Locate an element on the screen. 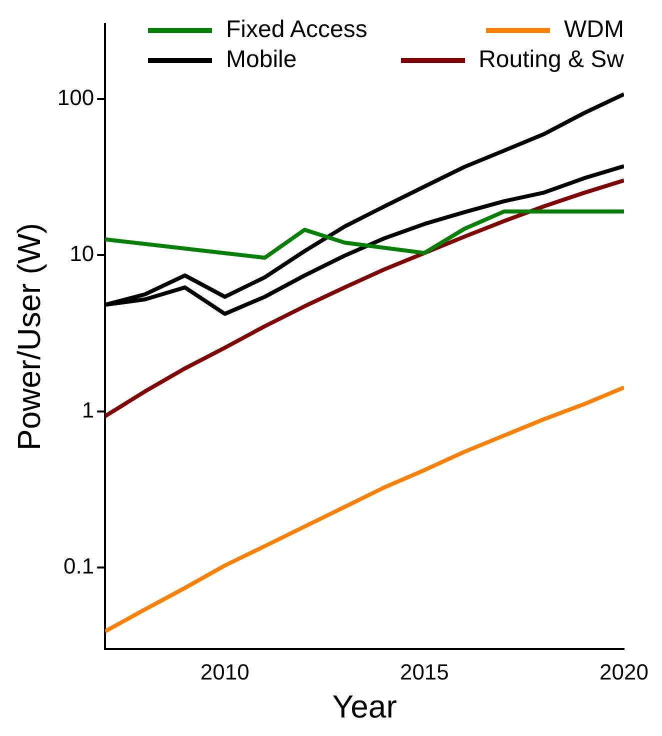 This screenshot has height=736, width=662. x-tick-label: 2020 is located at coordinates (624, 671).